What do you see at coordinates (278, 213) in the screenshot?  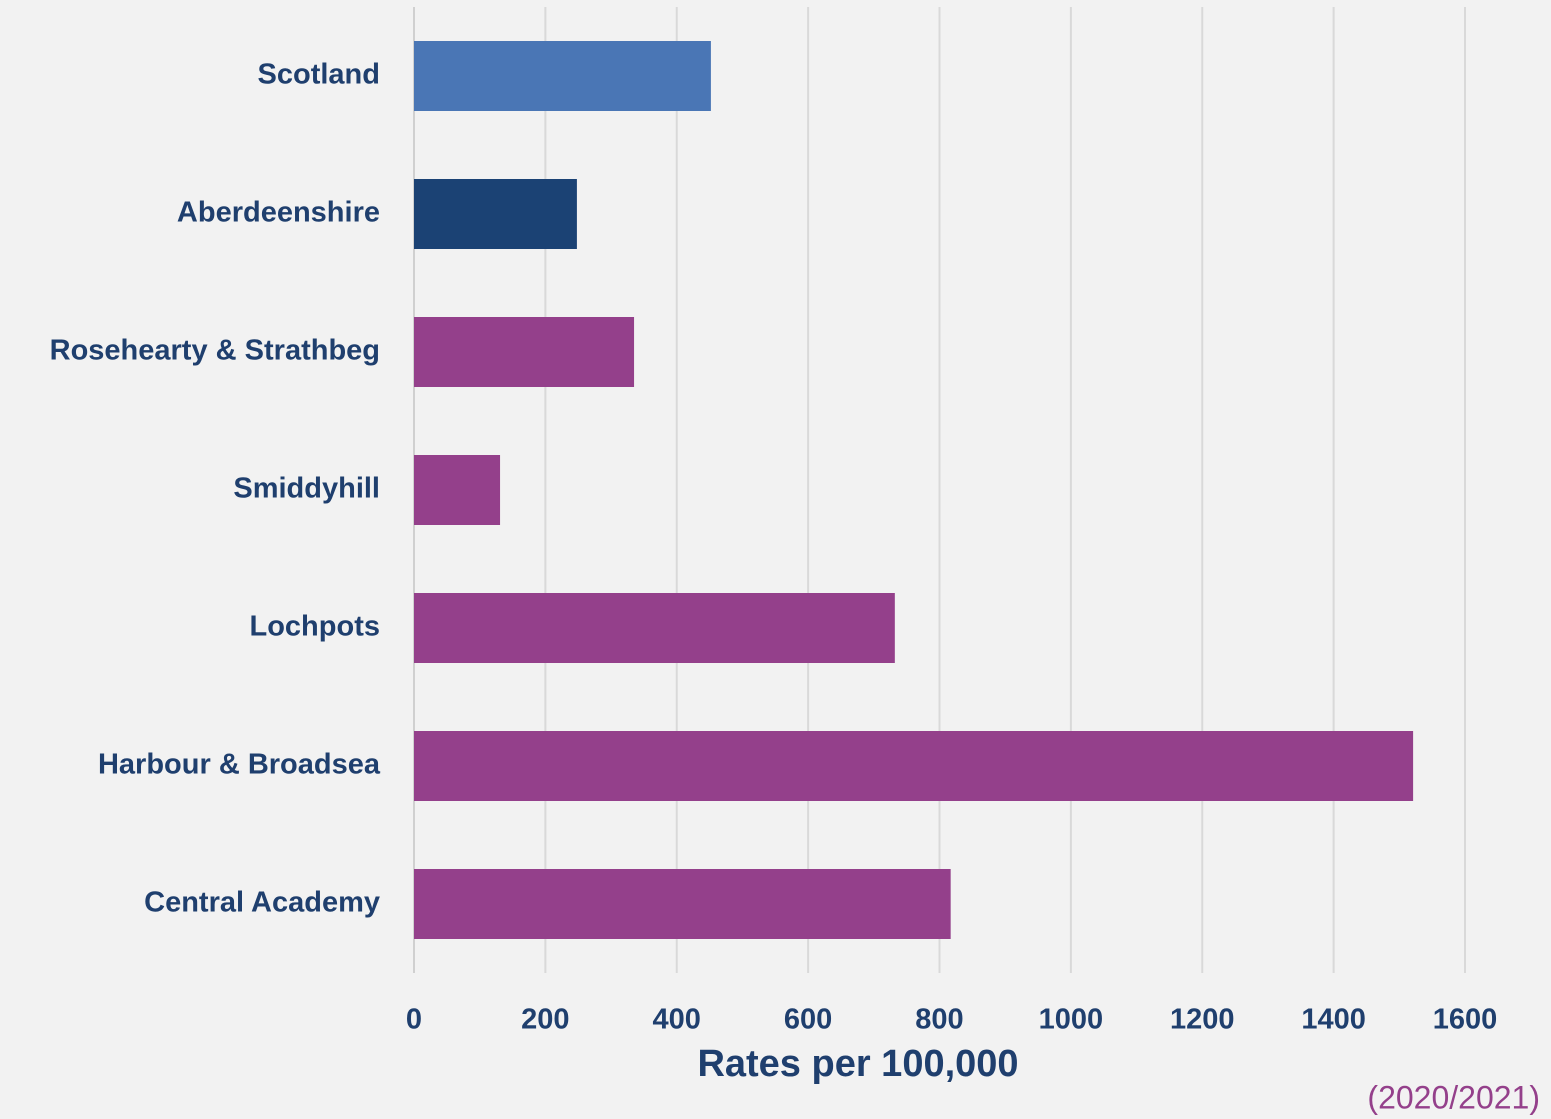 I see `y-tick-label: Aberdeenshire` at bounding box center [278, 213].